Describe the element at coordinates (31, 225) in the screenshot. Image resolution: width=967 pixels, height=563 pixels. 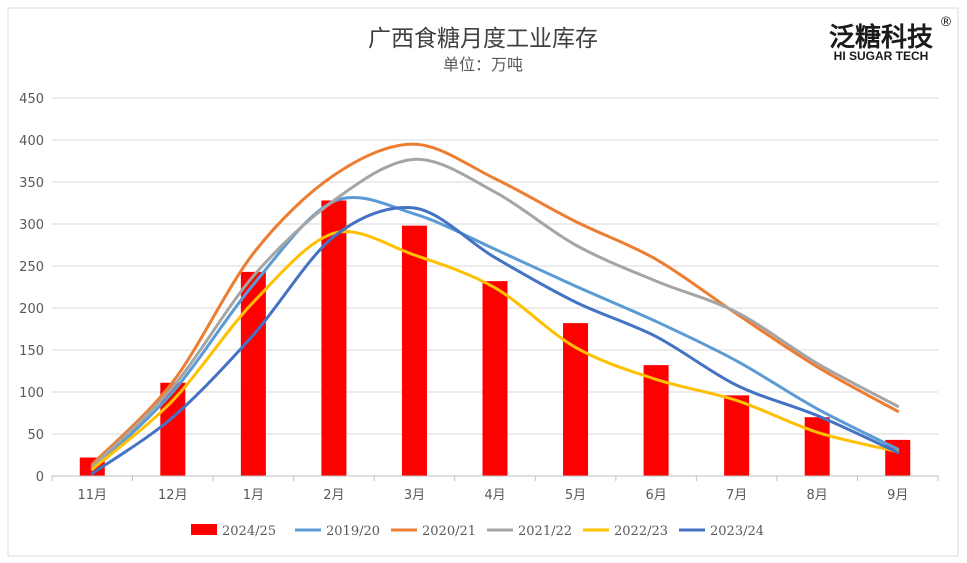
I see `y-tick-label: 300` at that location.